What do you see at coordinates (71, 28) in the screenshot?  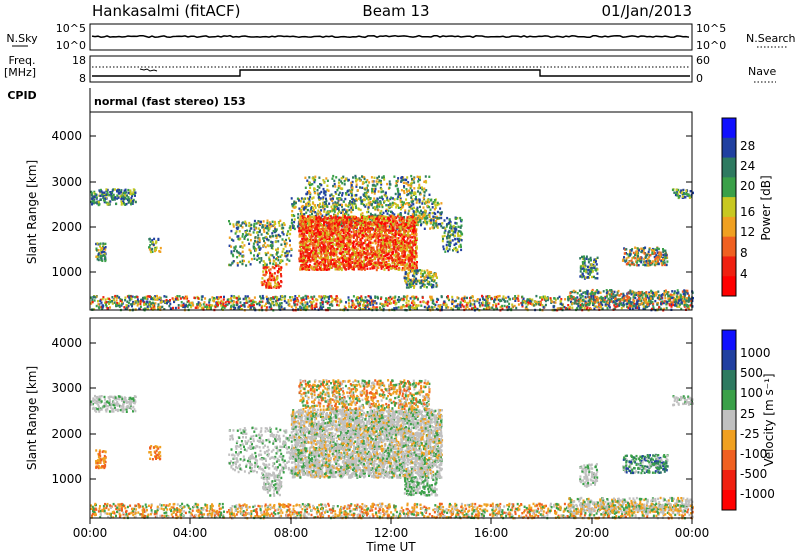 I see `nsky-tick-top: 10^5` at bounding box center [71, 28].